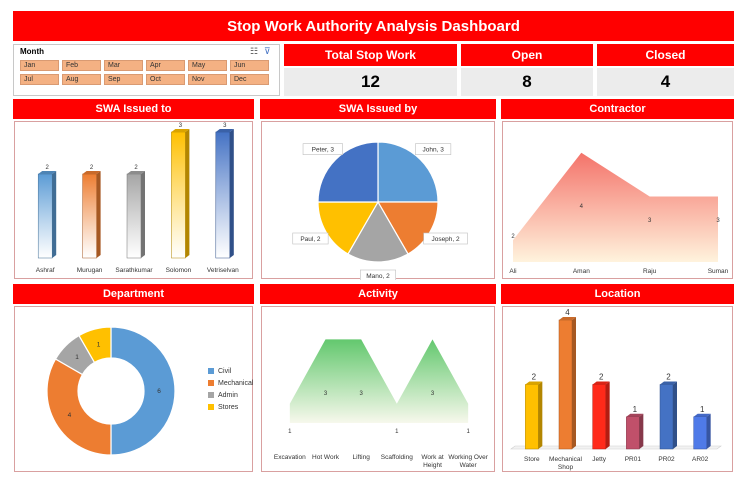 The image size is (750, 489). Describe the element at coordinates (223, 270) in the screenshot. I see `x-tick-label: Vetriselvan` at that location.